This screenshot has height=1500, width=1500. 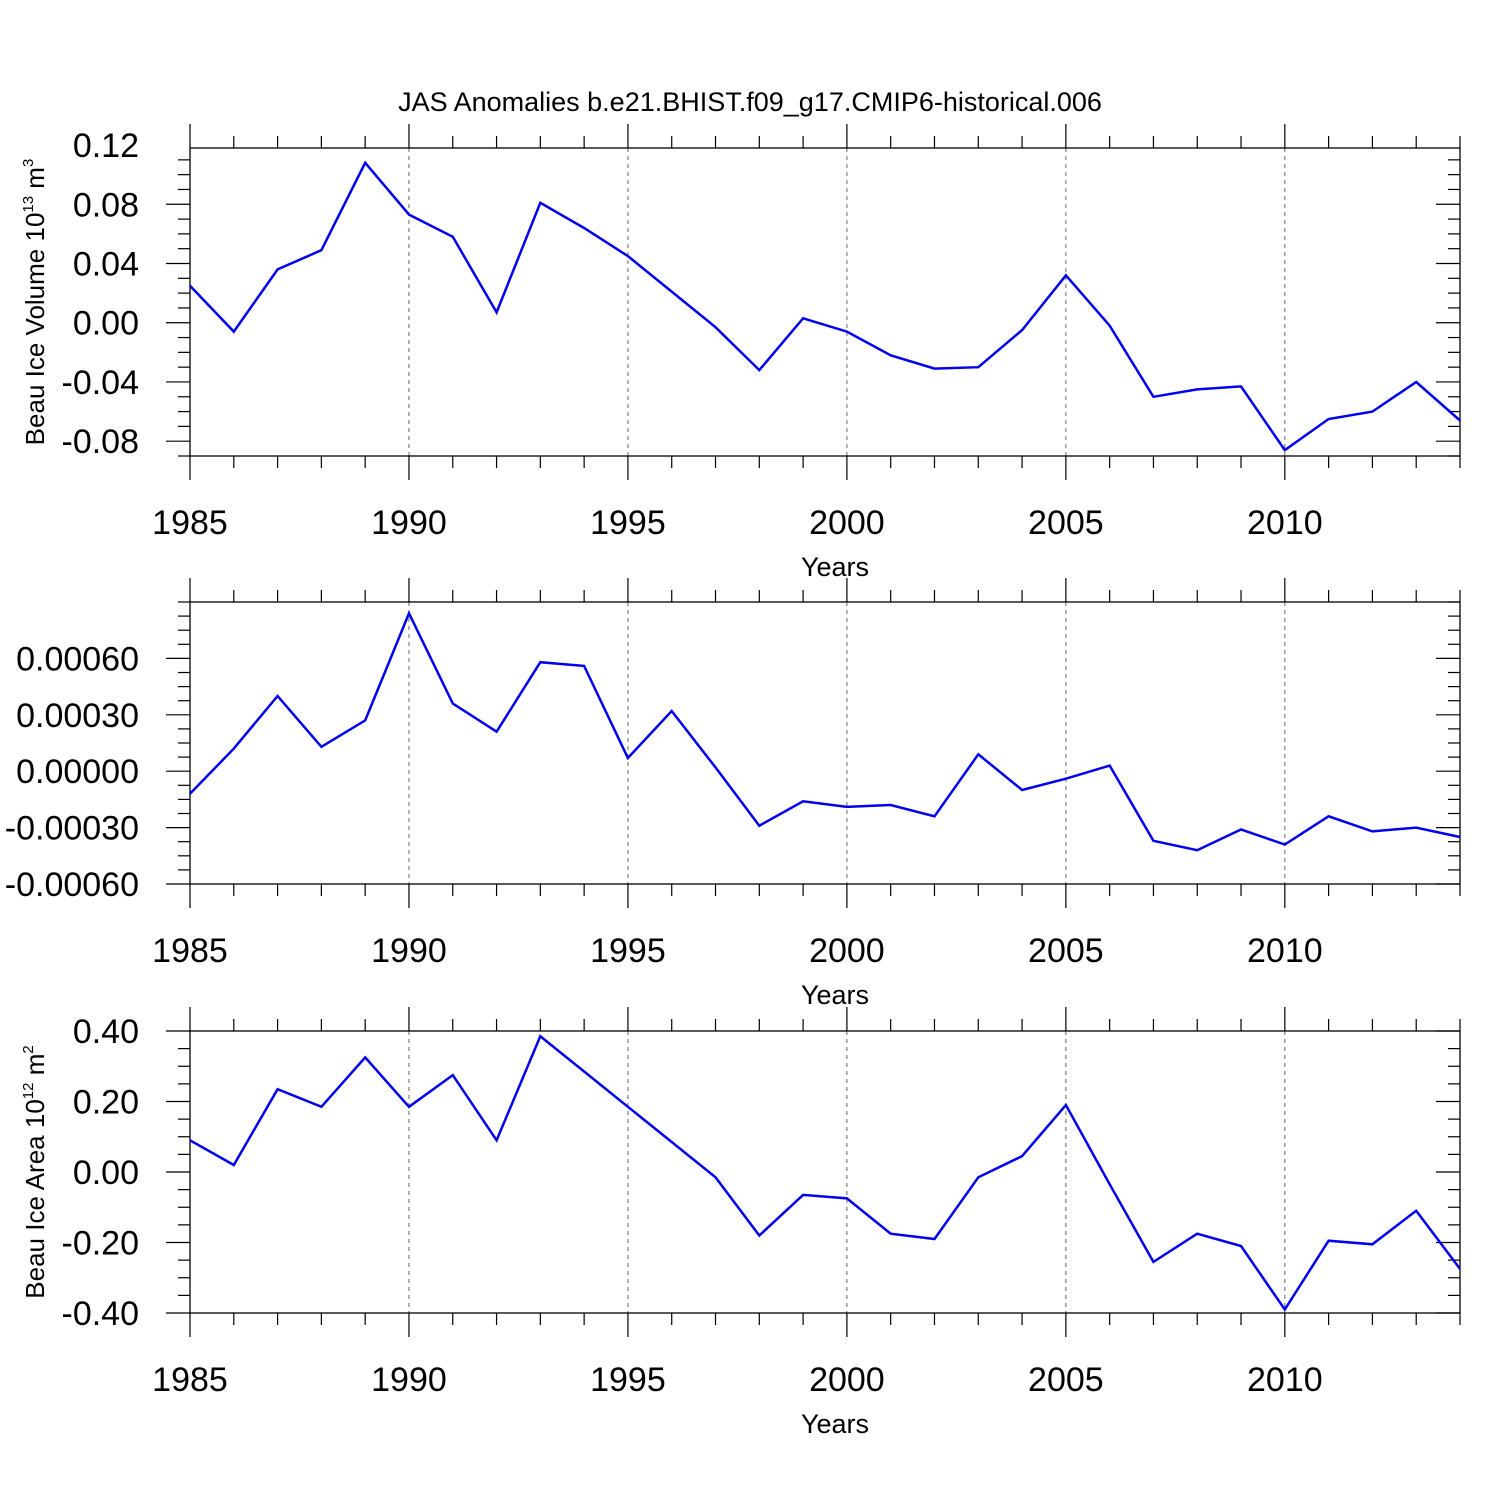 I want to click on y-tick-label: 0.00000, so click(x=77, y=772).